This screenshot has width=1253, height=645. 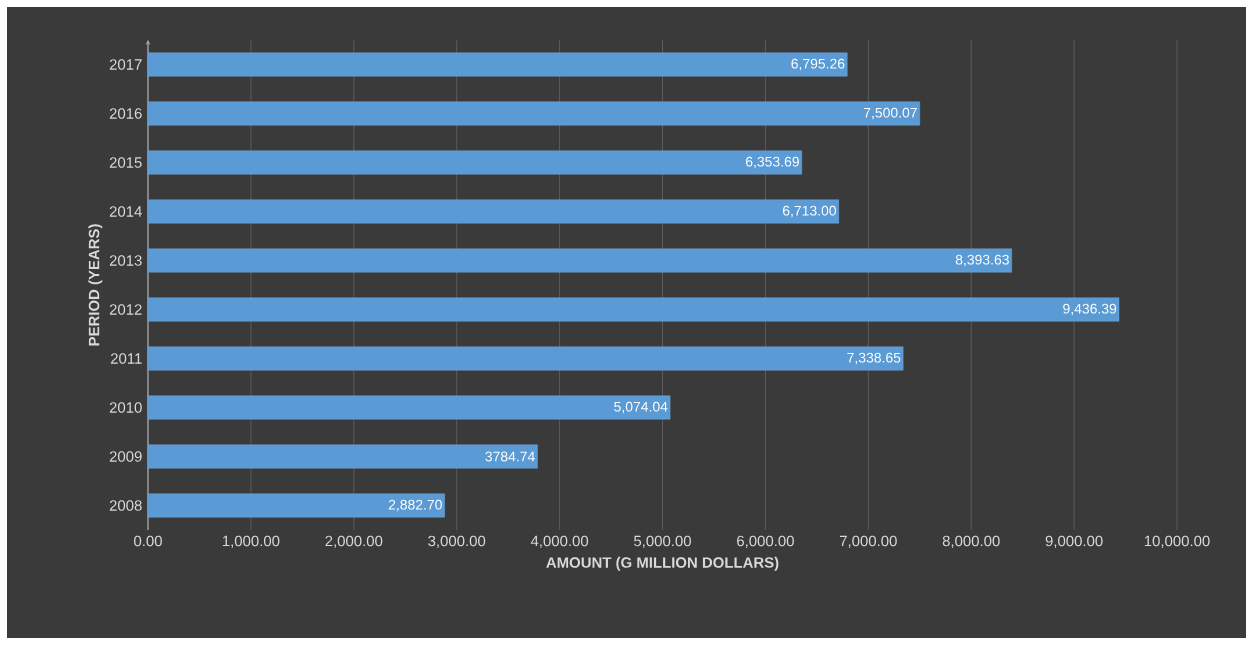 I want to click on data-label: 2,882.70, so click(x=415, y=505).